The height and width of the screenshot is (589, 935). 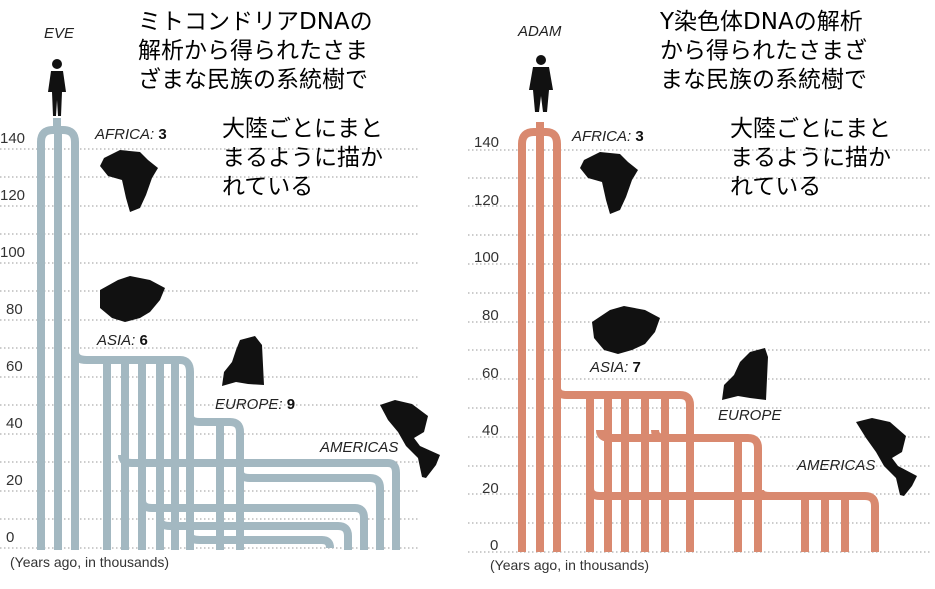 What do you see at coordinates (541, 83) in the screenshot?
I see `adam-figure-icon` at bounding box center [541, 83].